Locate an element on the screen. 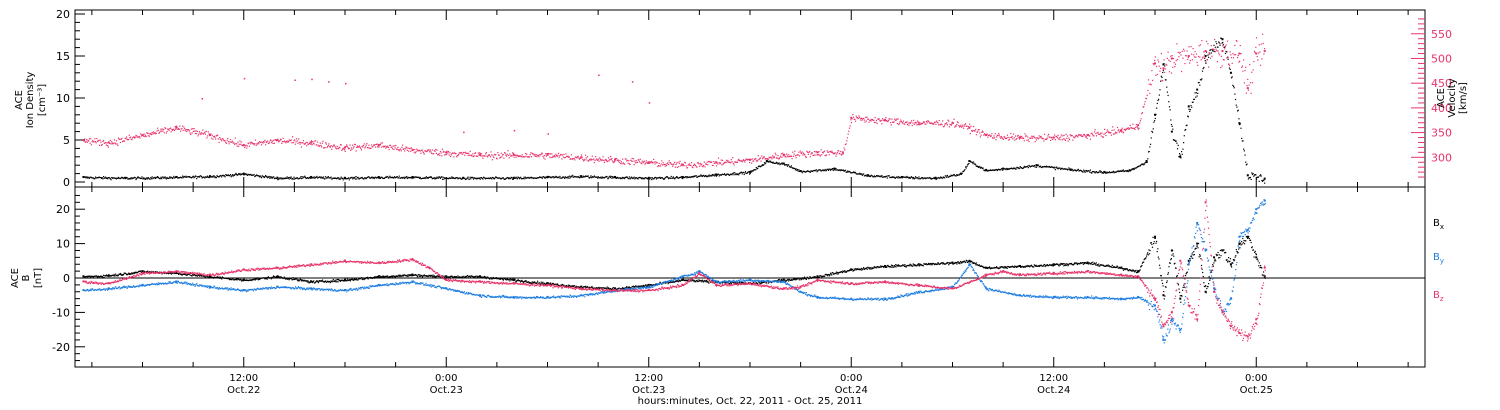 This screenshot has width=1500, height=410. density-tick-label: 5 is located at coordinates (66, 140).